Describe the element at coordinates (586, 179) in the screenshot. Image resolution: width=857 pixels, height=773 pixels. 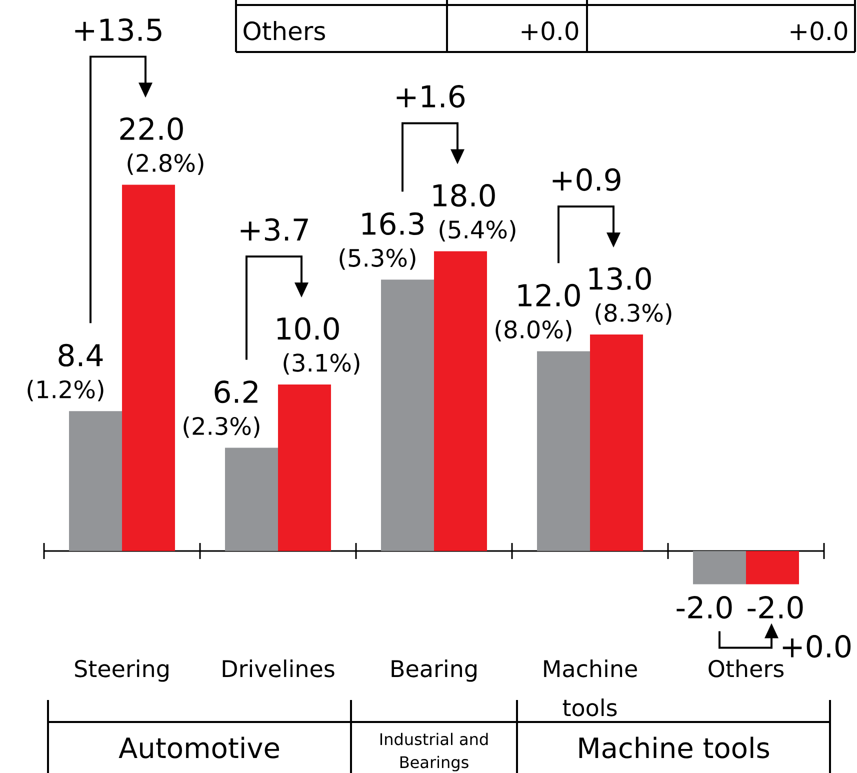
I see `annotation: +0.9` at that location.